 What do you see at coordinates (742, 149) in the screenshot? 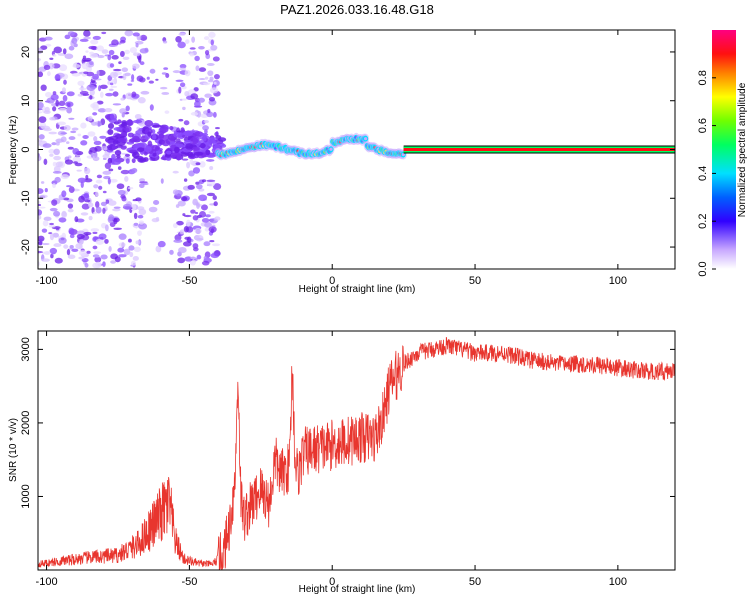
I see `colorbar-label: Normalized spectral amplitude` at bounding box center [742, 149].